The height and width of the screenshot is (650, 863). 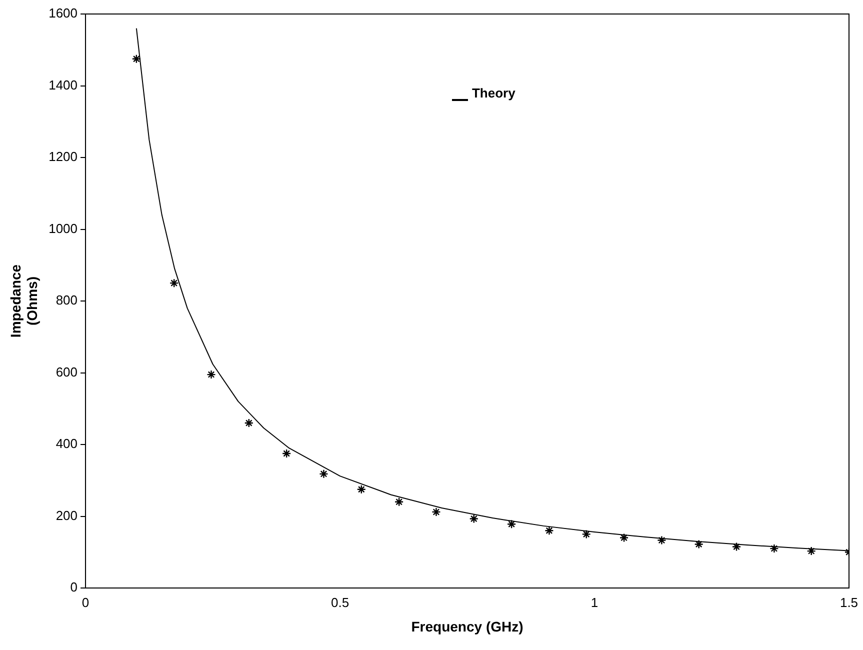 What do you see at coordinates (849, 602) in the screenshot?
I see `x-tick-label: 1.5` at bounding box center [849, 602].